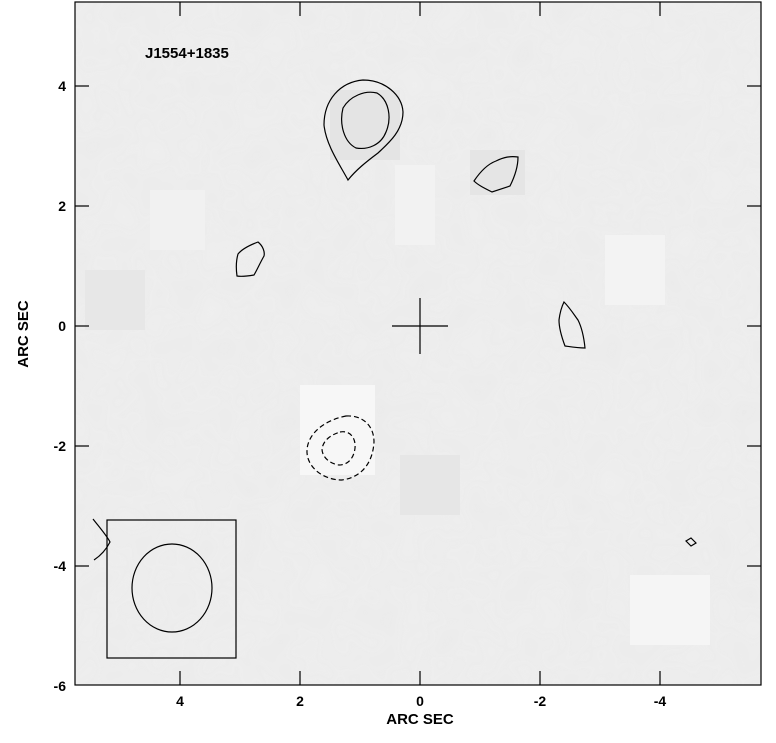 This screenshot has width=776, height=743. What do you see at coordinates (180, 701) in the screenshot?
I see `x-tick-label: 4` at bounding box center [180, 701].